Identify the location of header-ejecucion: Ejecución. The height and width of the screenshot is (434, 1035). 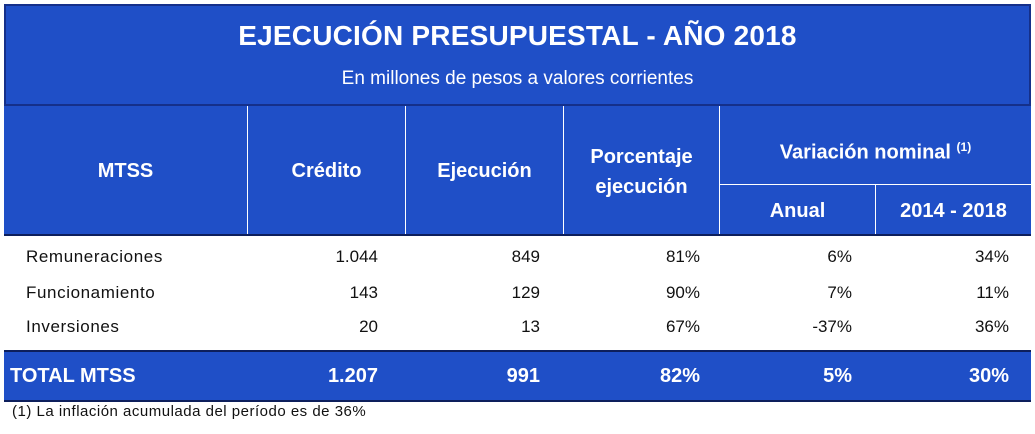
(485, 171).